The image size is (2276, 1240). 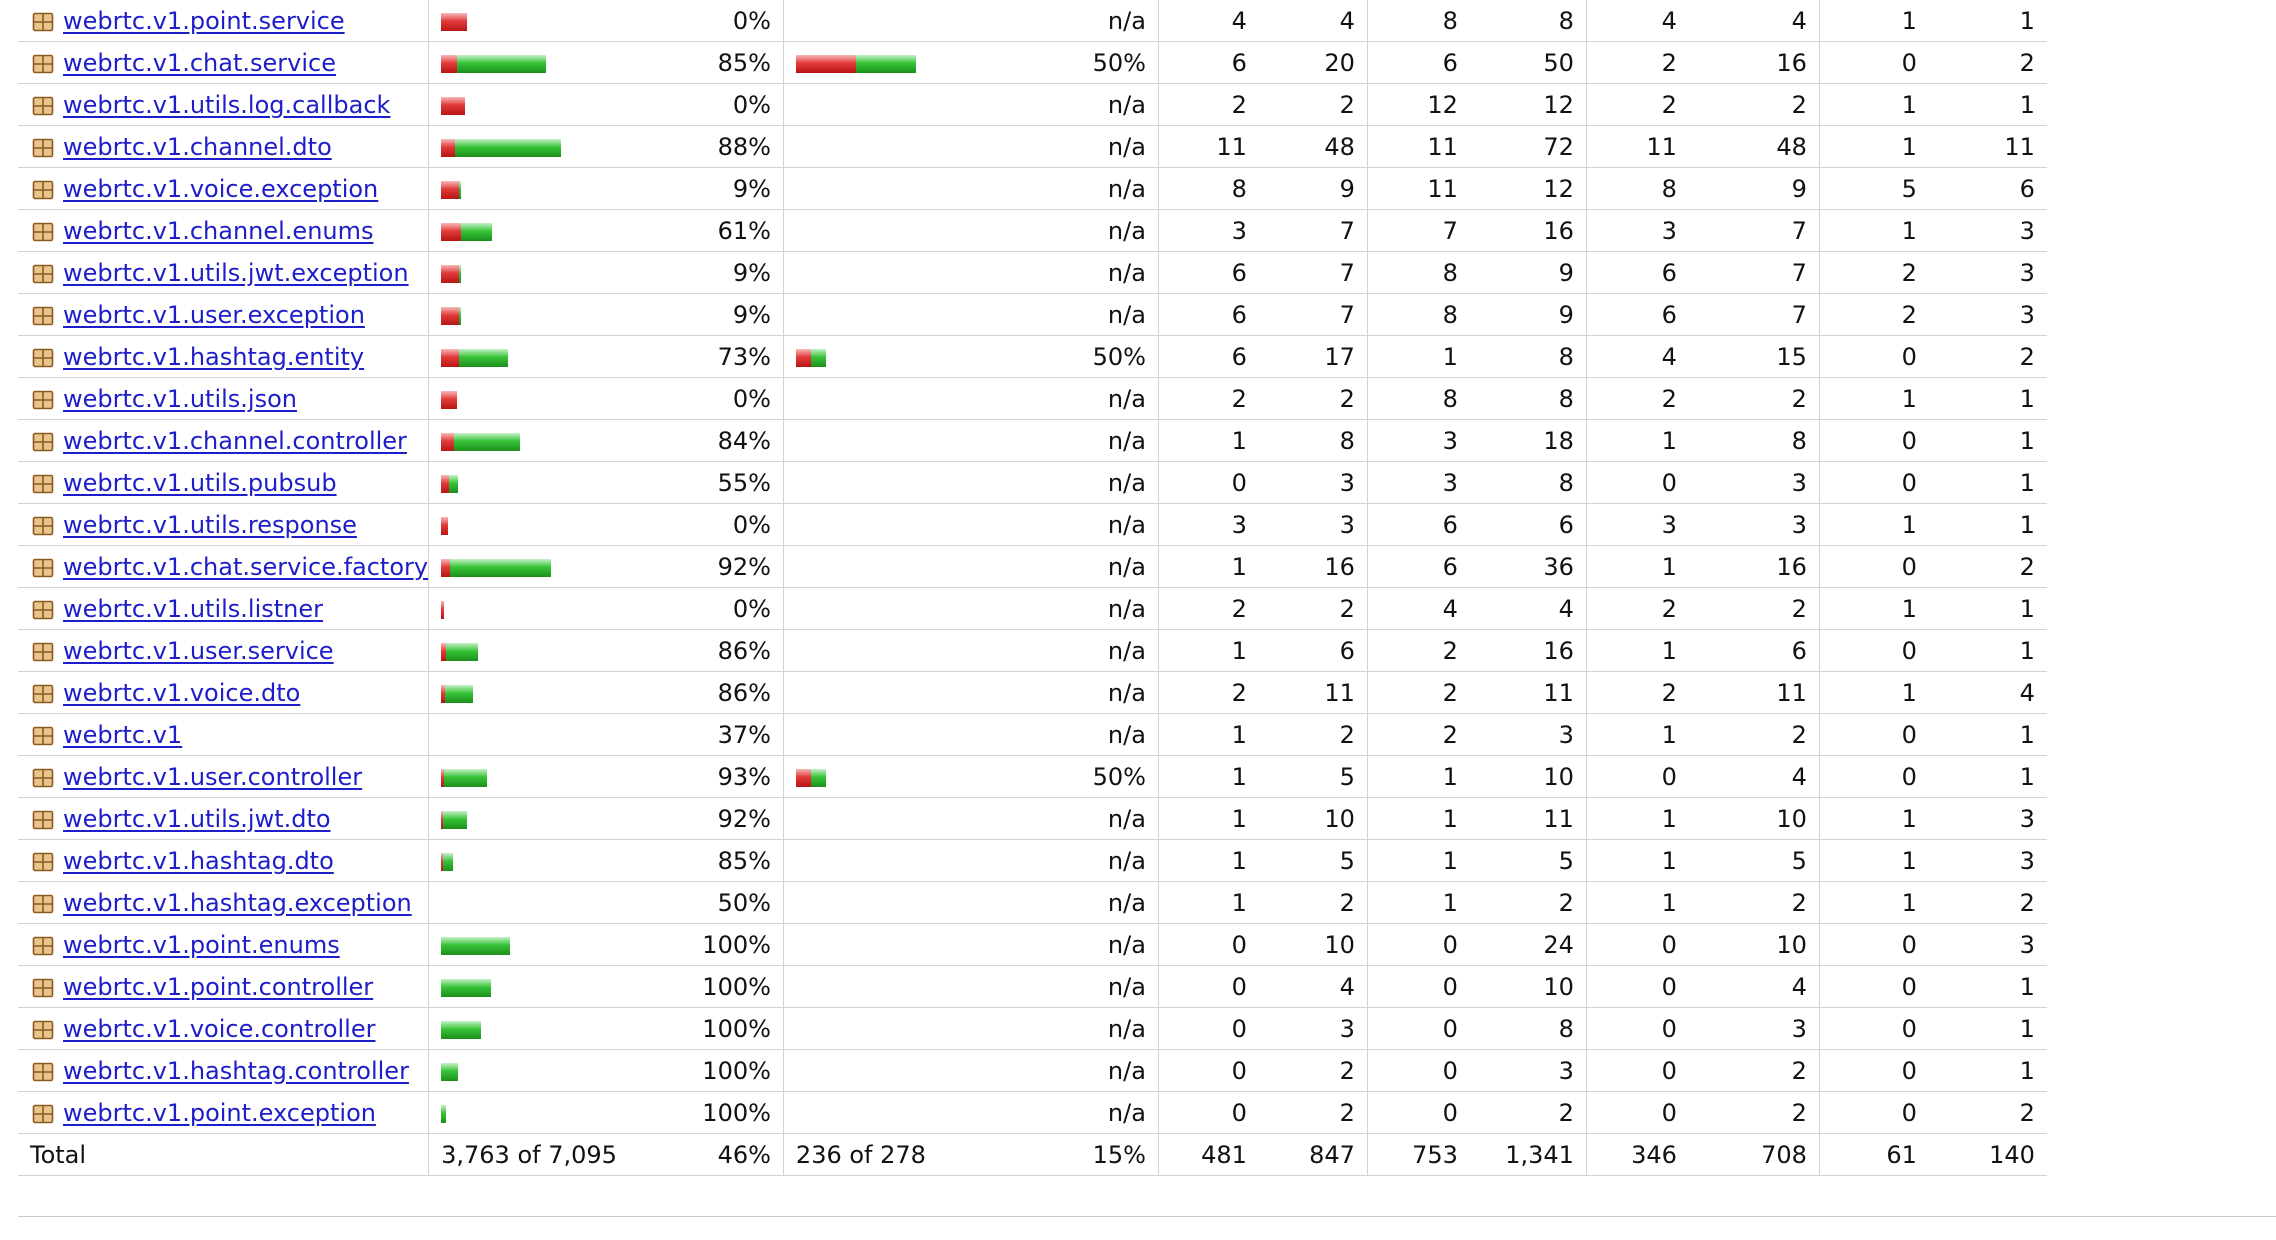 I want to click on package-link: webrtc.v1.point.enums, so click(x=201, y=944).